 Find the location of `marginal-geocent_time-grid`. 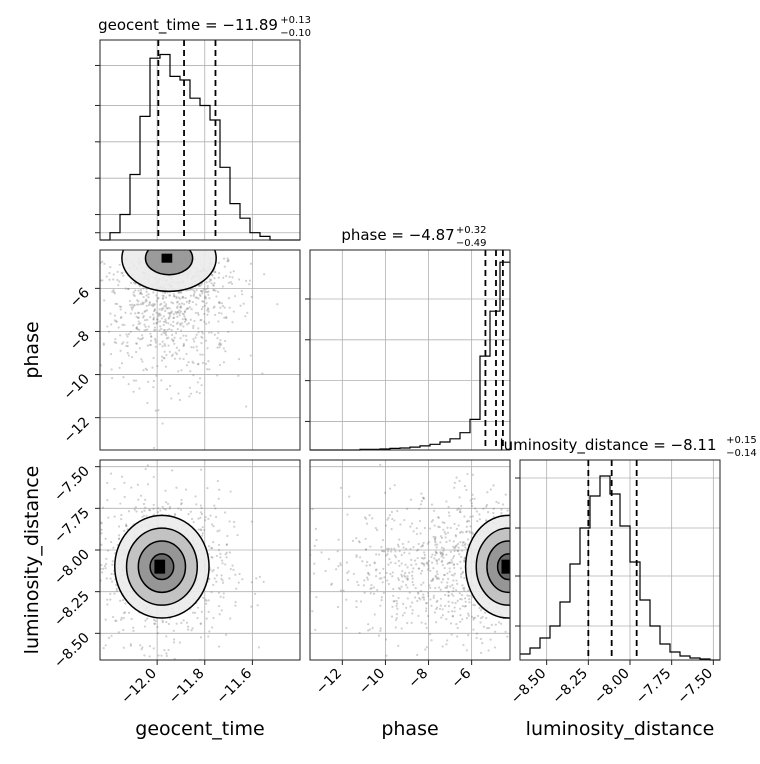

marginal-geocent_time-grid is located at coordinates (200, 140).